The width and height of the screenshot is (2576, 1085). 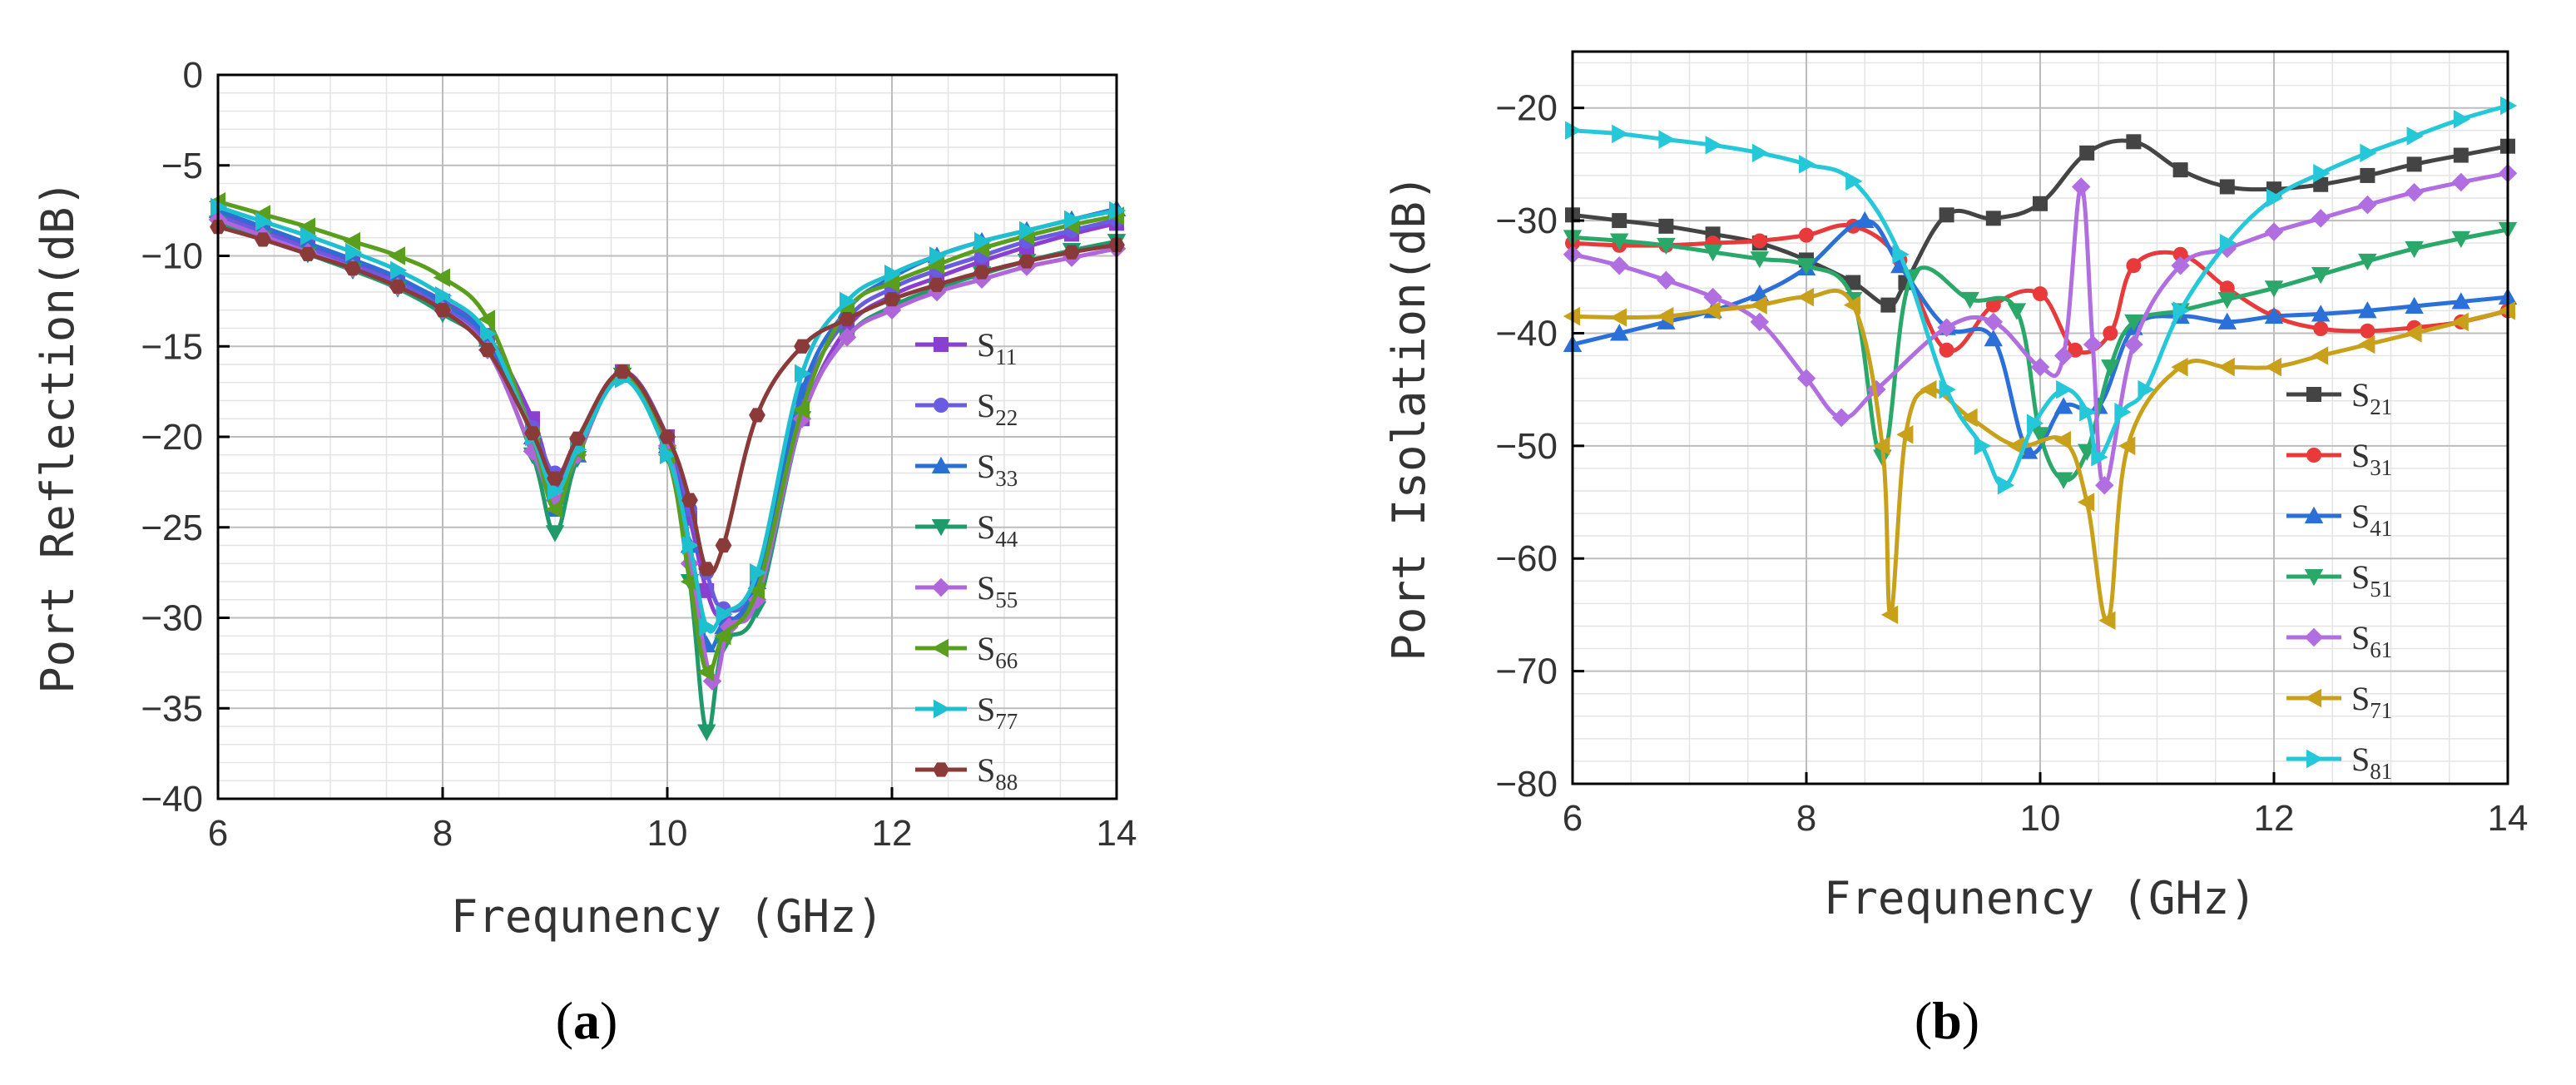 I want to click on series-S77, so click(x=669, y=417).